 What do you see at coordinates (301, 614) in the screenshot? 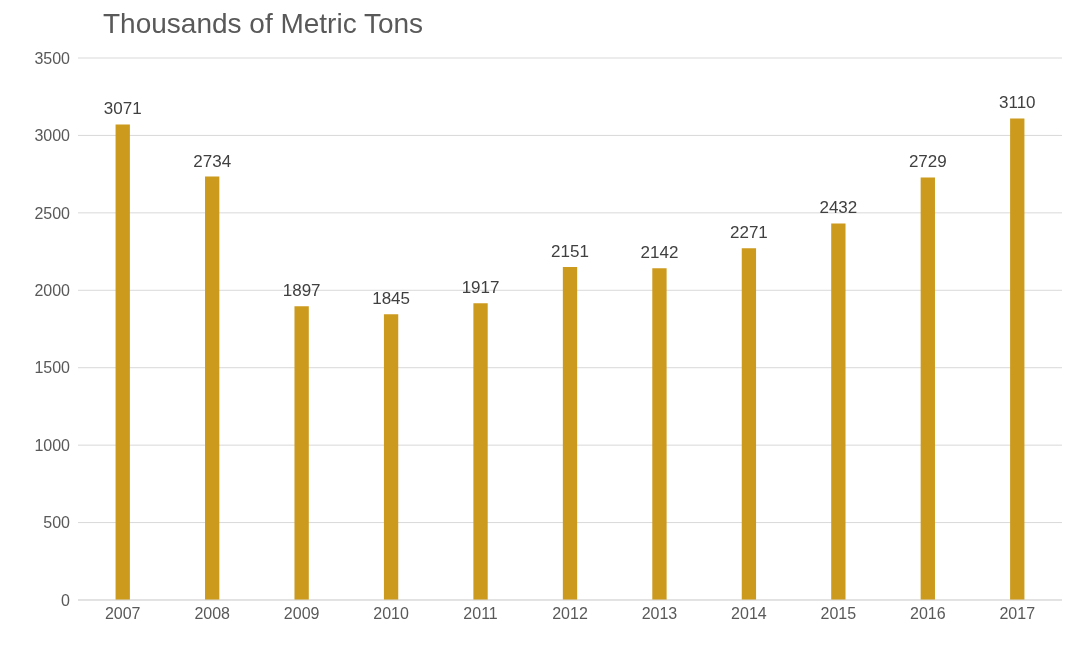
I see `x-tick-label: 2009` at bounding box center [301, 614].